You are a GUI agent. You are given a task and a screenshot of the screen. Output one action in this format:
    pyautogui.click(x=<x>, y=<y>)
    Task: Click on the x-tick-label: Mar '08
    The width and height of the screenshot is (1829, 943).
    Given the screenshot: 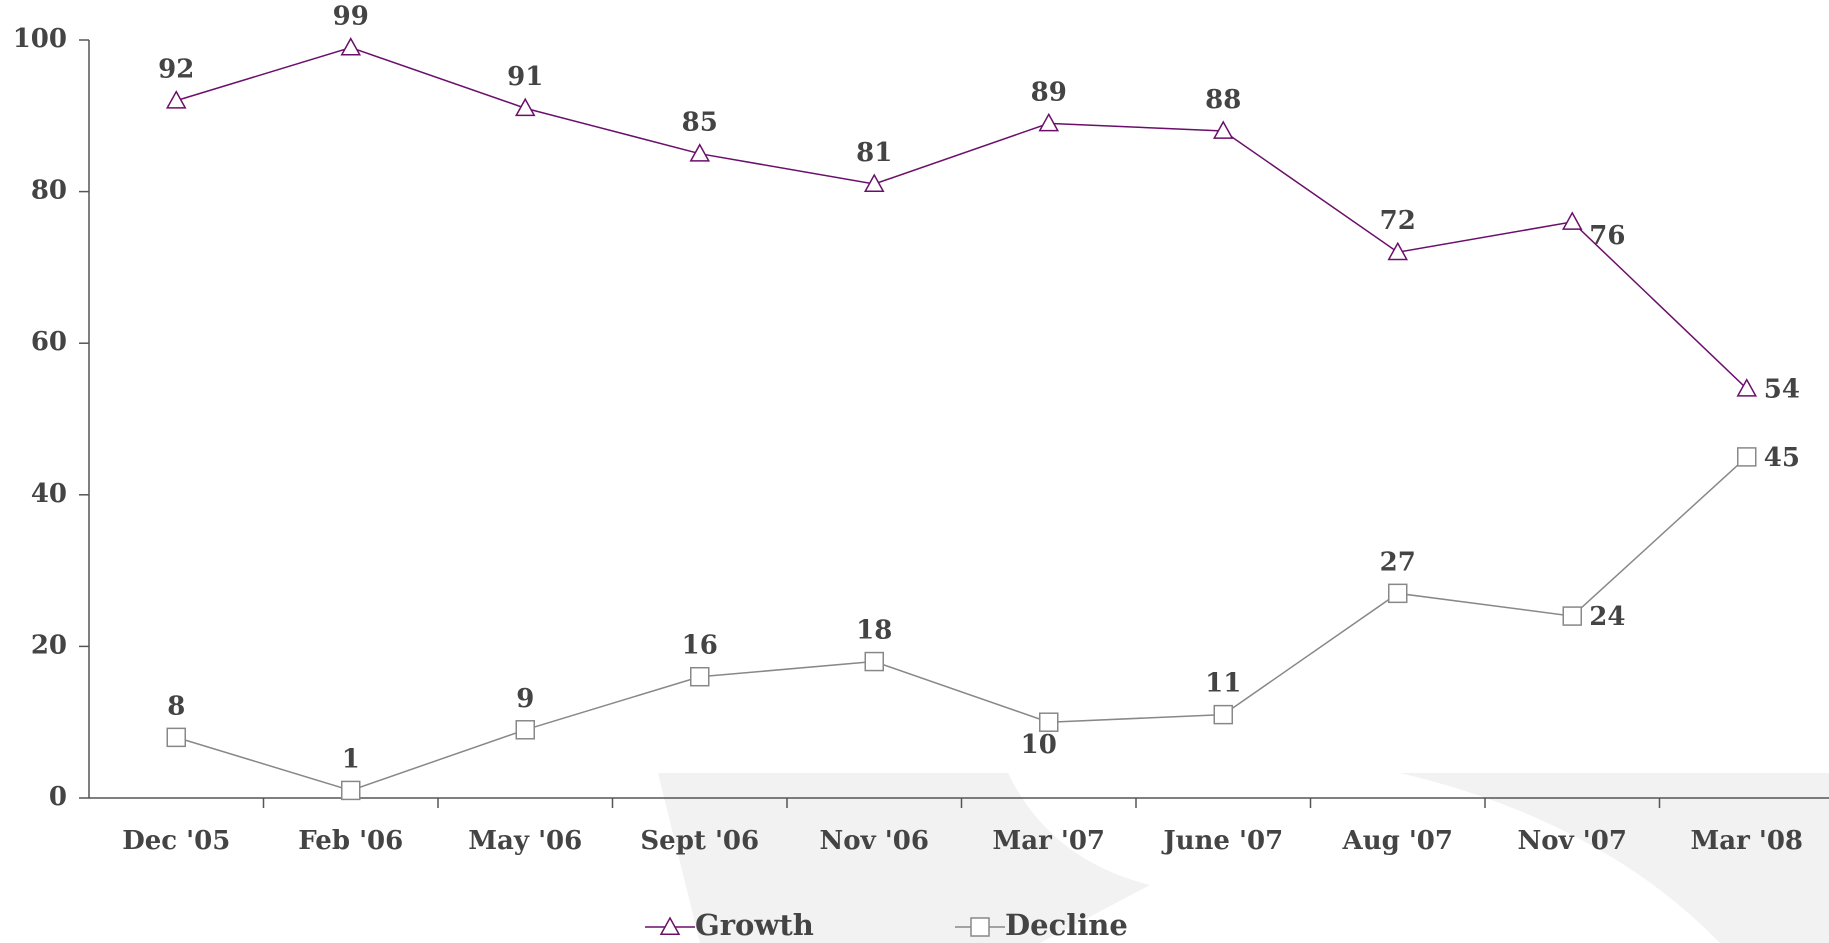 What is the action you would take?
    pyautogui.click(x=1746, y=841)
    